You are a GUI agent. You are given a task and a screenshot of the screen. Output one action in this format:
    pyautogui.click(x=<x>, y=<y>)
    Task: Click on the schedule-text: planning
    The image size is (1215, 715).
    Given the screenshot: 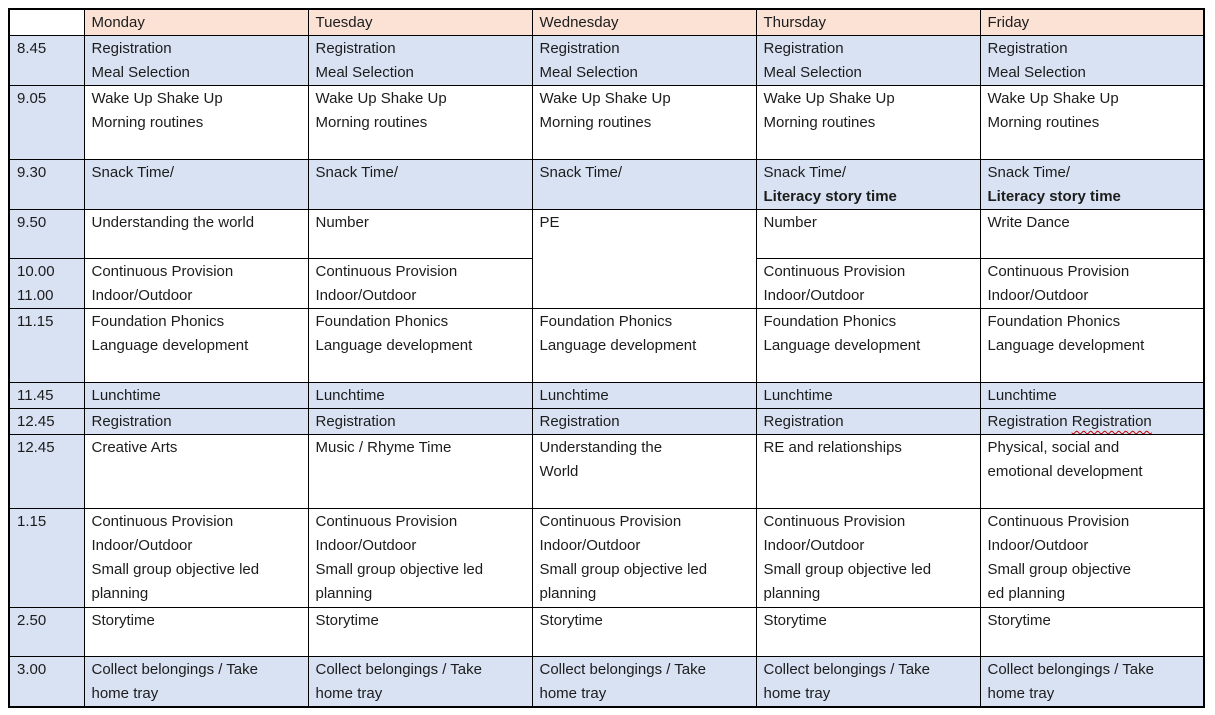 What is the action you would take?
    pyautogui.click(x=568, y=593)
    